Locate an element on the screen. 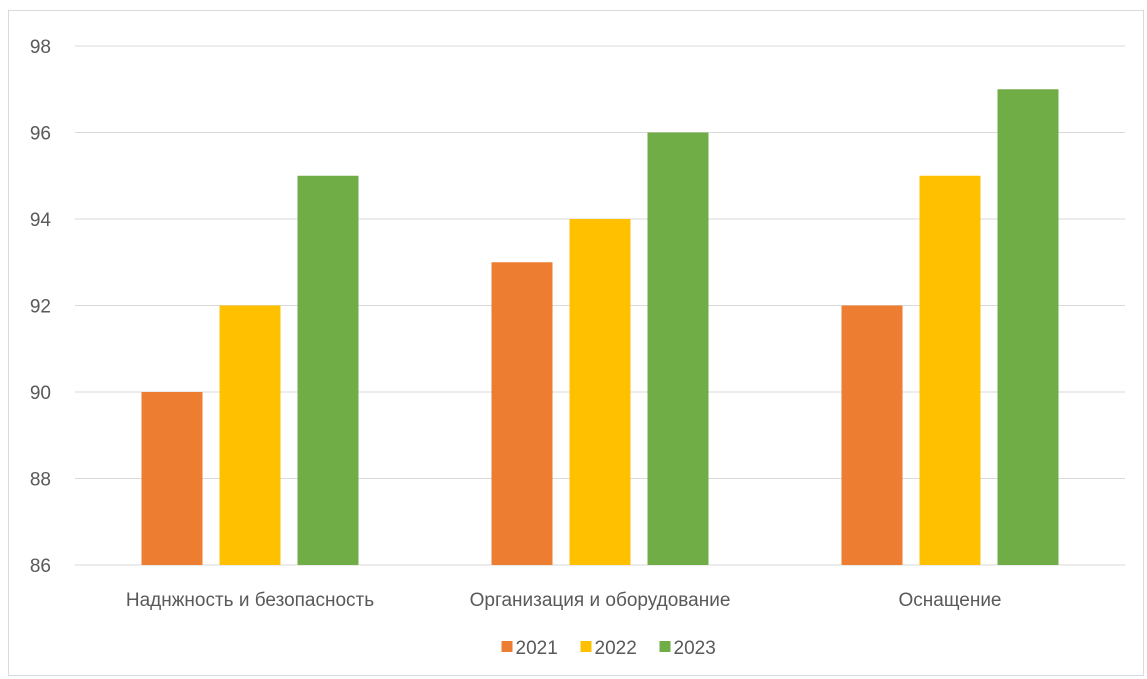  legend-label-2023: 2023 is located at coordinates (695, 648).